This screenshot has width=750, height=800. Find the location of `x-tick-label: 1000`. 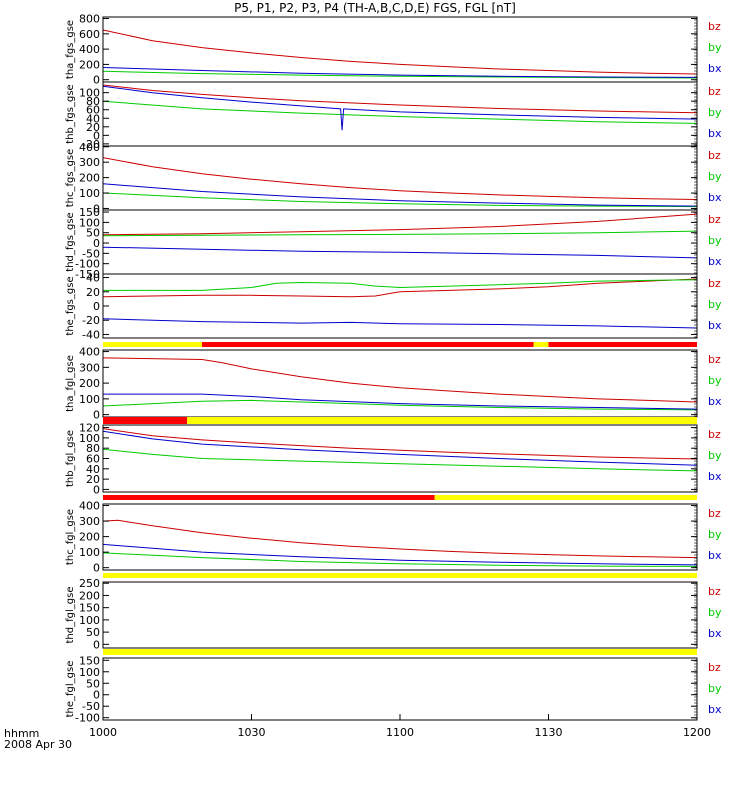

x-tick-label: 1000 is located at coordinates (103, 732).